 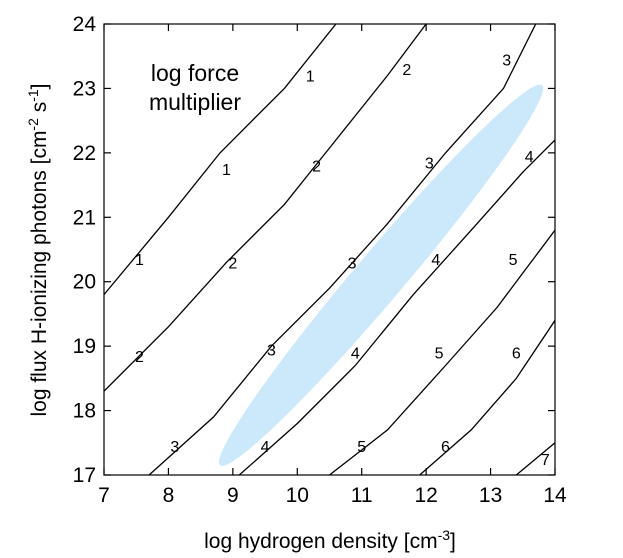 I want to click on y-tick-label: 20, so click(x=84, y=282).